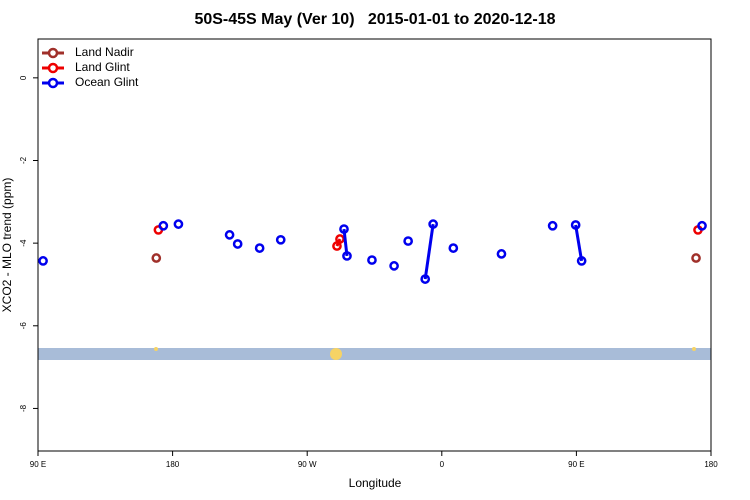  I want to click on y-tick-label: 0, so click(23, 77).